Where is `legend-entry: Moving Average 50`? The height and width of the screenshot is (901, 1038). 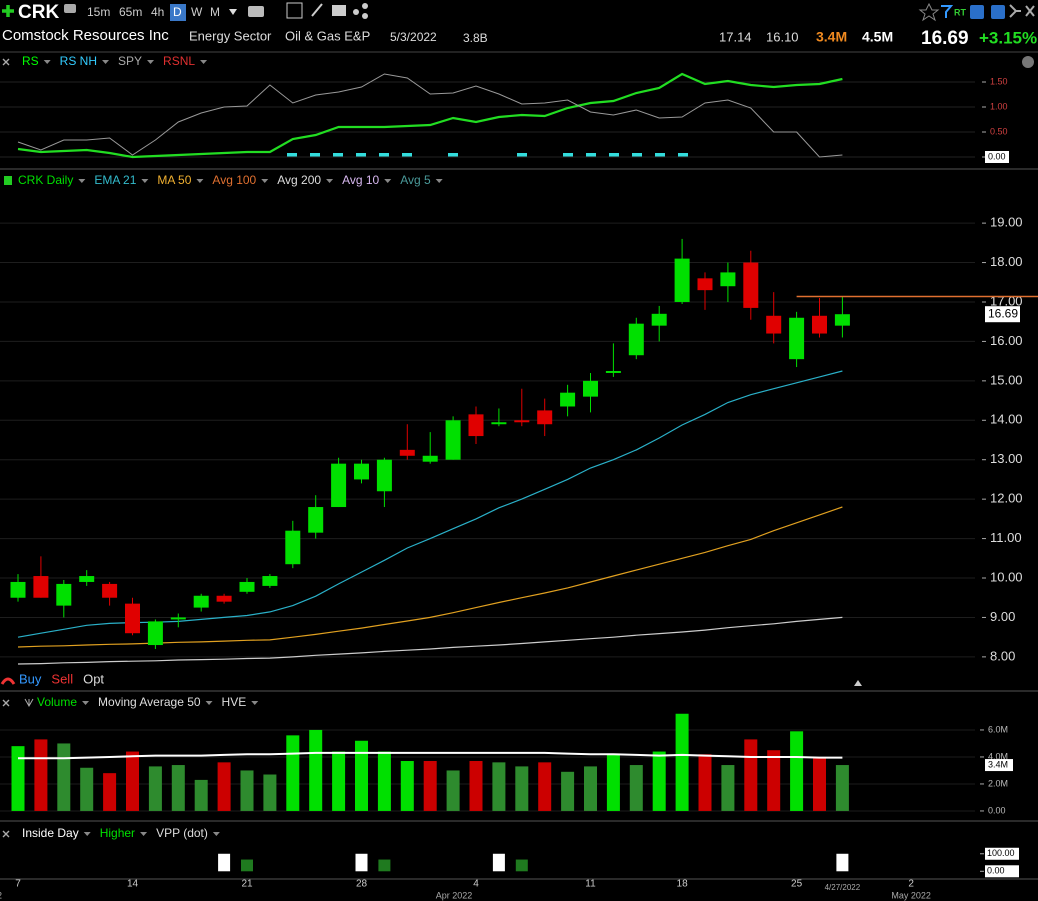
legend-entry: Moving Average 50 is located at coordinates (149, 702).